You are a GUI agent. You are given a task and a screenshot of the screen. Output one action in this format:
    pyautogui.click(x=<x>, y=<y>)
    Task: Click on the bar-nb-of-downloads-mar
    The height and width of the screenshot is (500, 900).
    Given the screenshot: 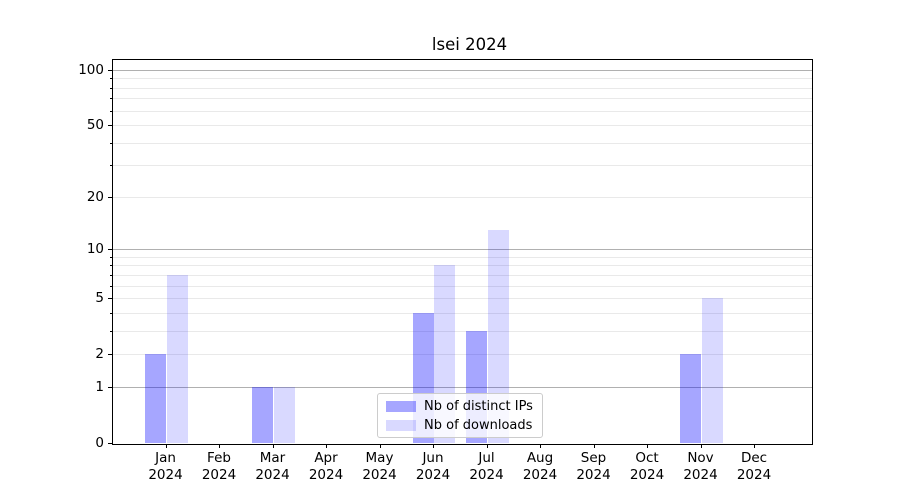 What is the action you would take?
    pyautogui.click(x=284, y=414)
    